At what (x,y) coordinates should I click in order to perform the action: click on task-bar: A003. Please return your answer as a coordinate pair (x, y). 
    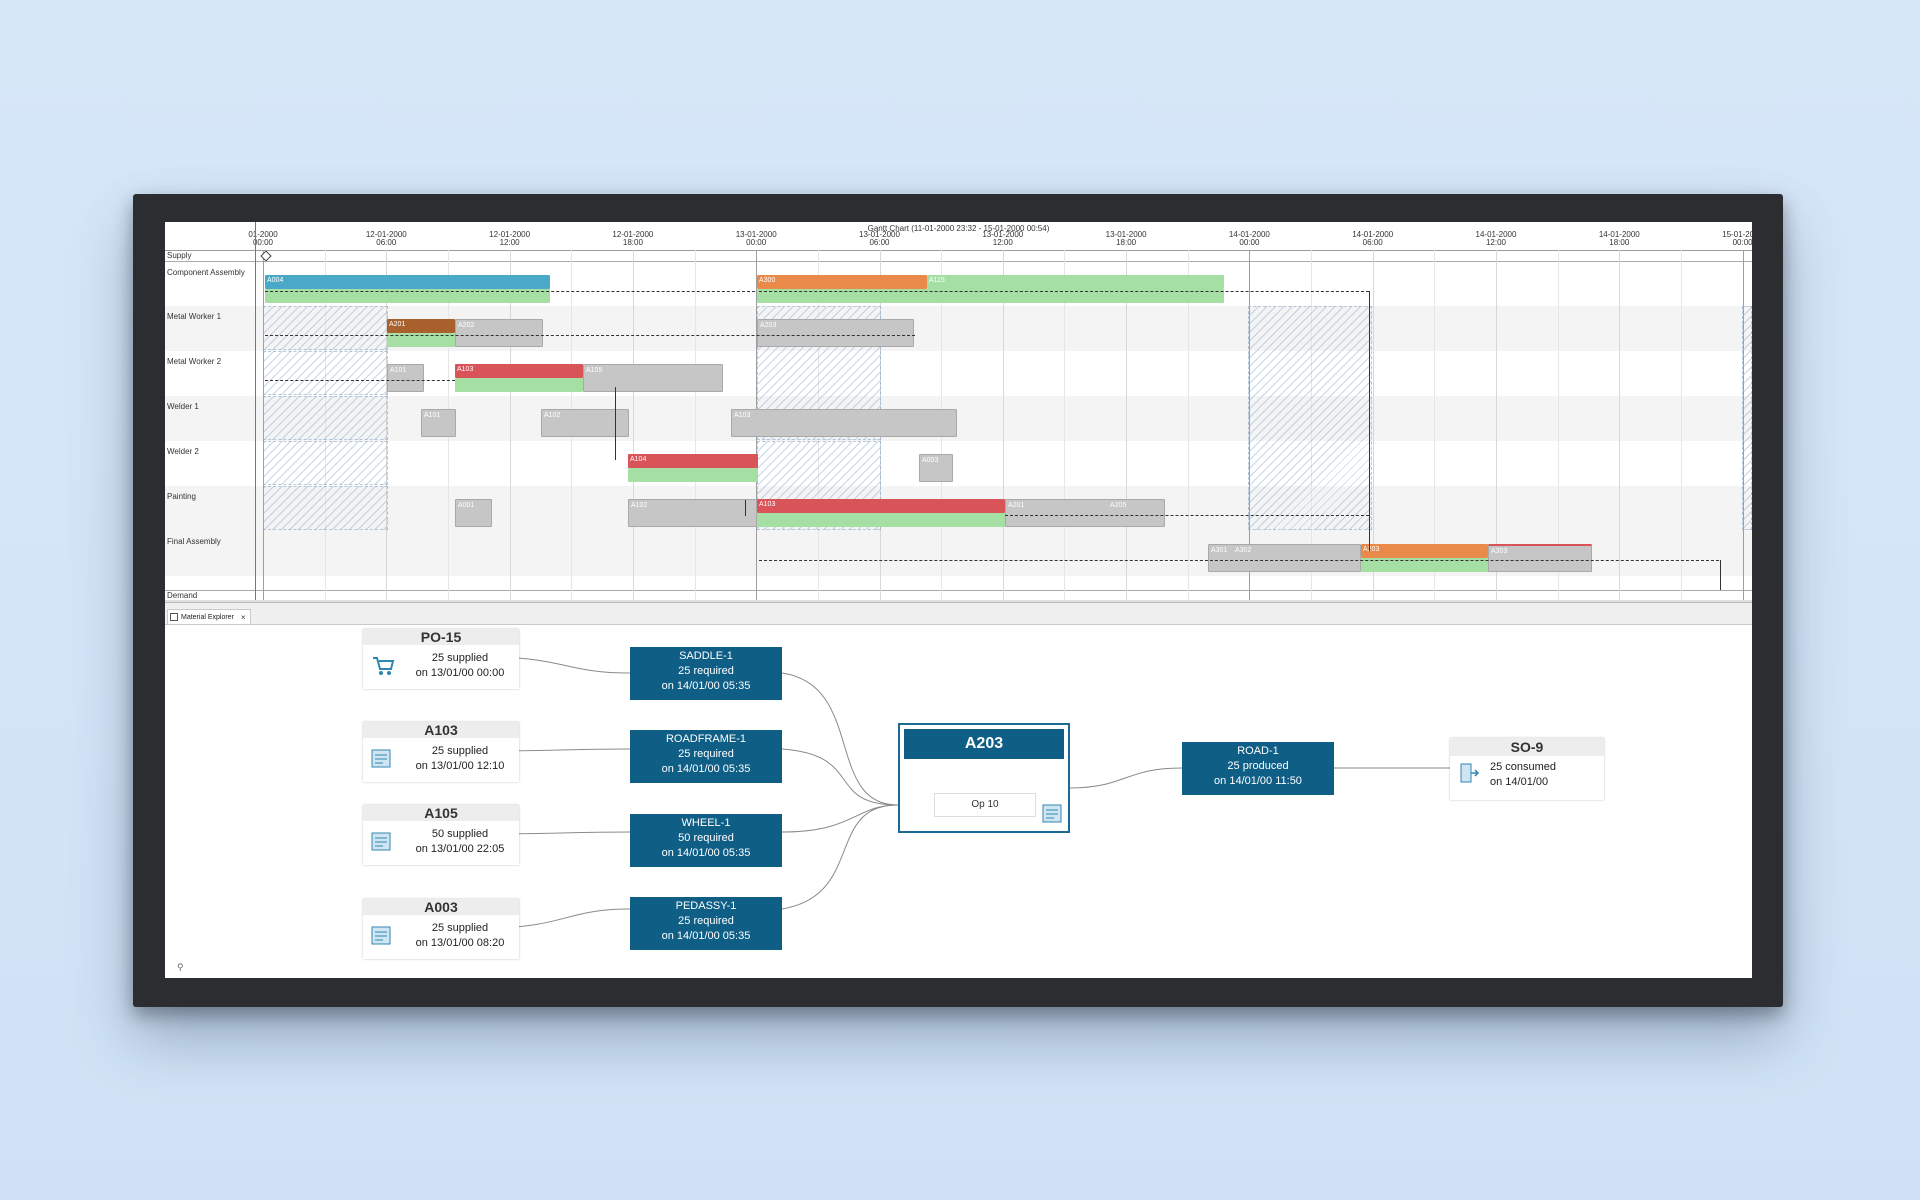
    Looking at the image, I should click on (936, 468).